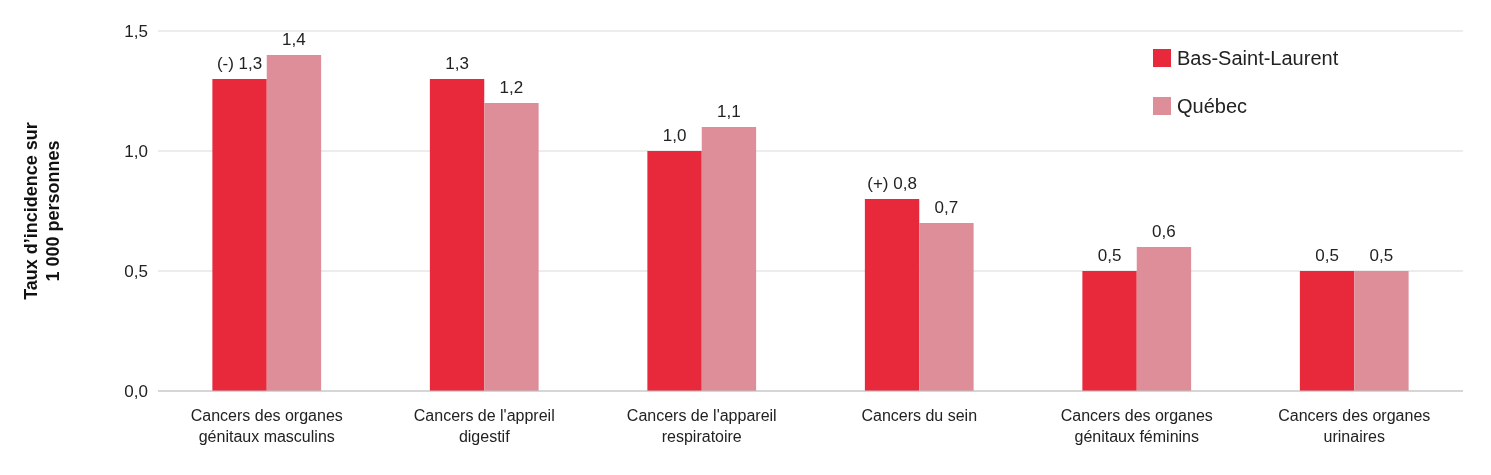 Image resolution: width=1491 pixels, height=475 pixels. I want to click on data-label: (+) 0,8, so click(892, 183).